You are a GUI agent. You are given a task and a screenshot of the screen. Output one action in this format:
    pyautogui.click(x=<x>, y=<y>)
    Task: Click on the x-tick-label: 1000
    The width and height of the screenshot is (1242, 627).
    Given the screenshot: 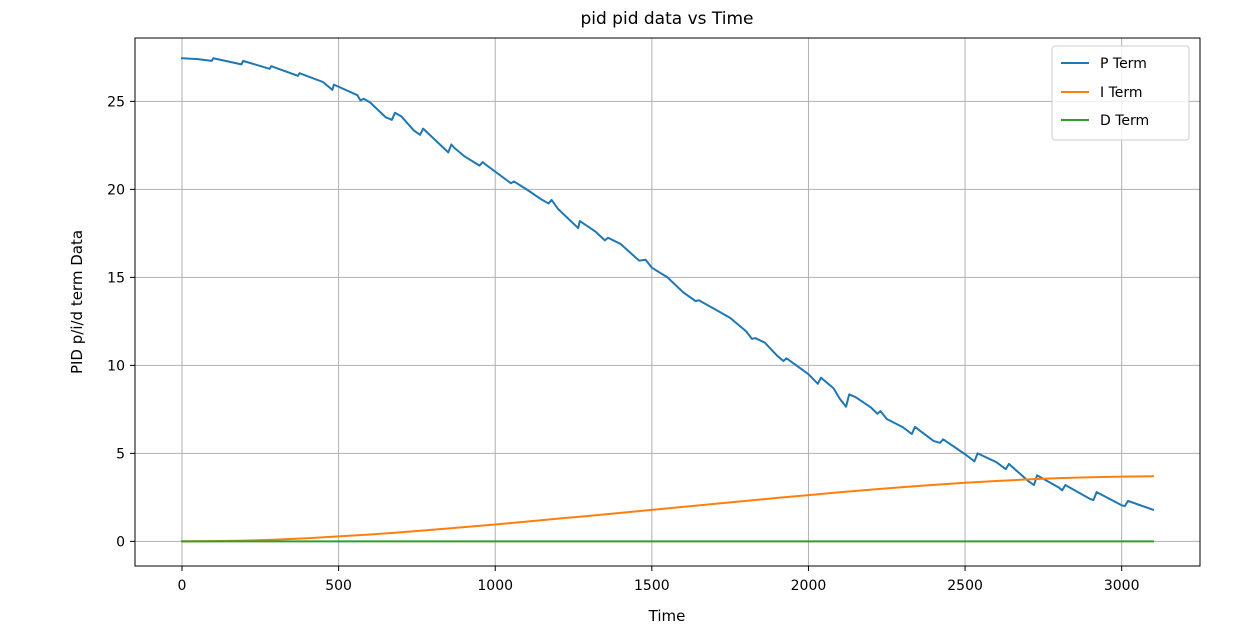 What is the action you would take?
    pyautogui.click(x=495, y=586)
    